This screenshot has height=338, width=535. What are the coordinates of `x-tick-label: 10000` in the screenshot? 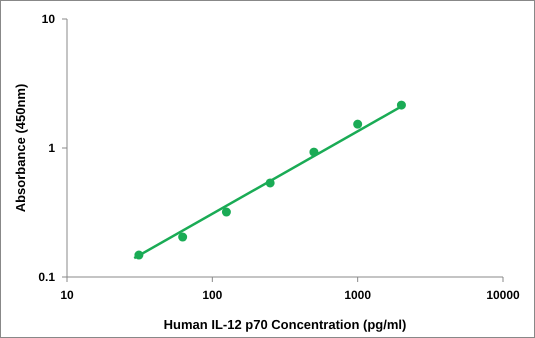 It's located at (503, 295).